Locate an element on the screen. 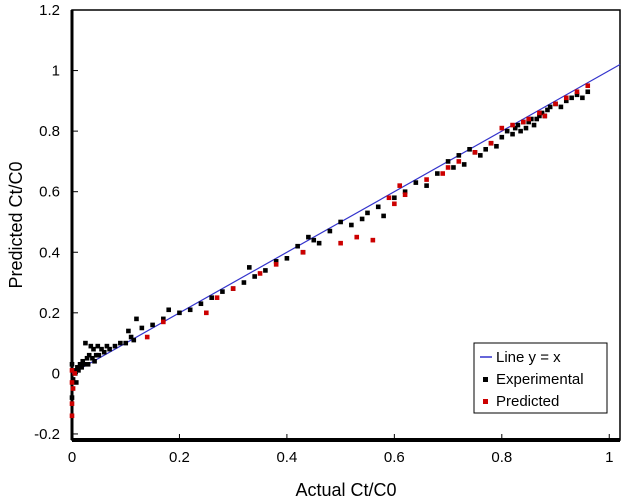  y-axis: -0.2 0 0.2 0.4 0.6 0.8 1 1.2 is located at coordinates (56, 222).